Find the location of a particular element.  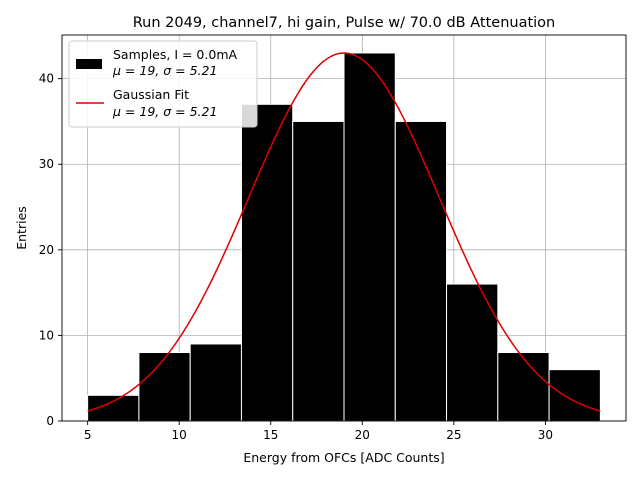

x-tick-label: 10 is located at coordinates (179, 435).